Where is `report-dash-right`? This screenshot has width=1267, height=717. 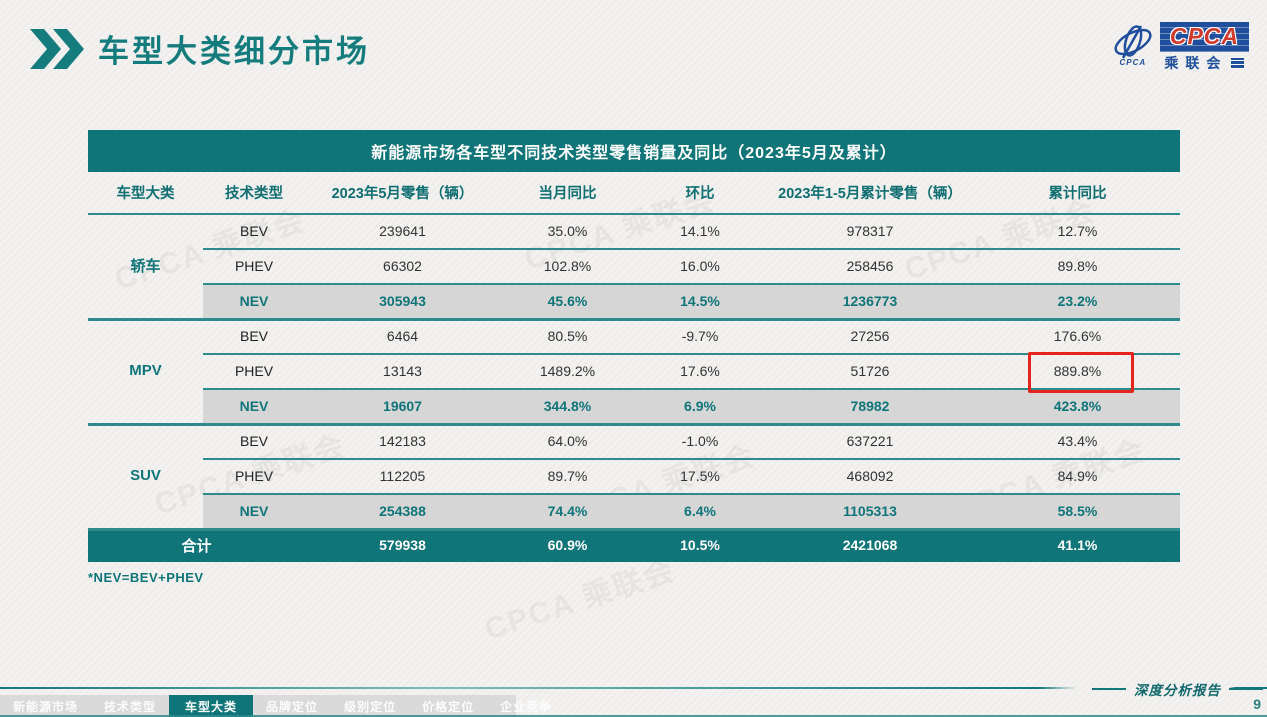
report-dash-right is located at coordinates (1246, 689).